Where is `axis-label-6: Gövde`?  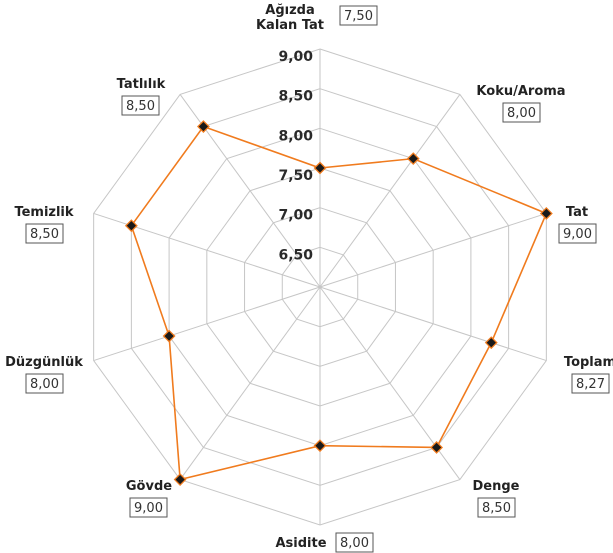
axis-label-6: Gövde is located at coordinates (149, 486).